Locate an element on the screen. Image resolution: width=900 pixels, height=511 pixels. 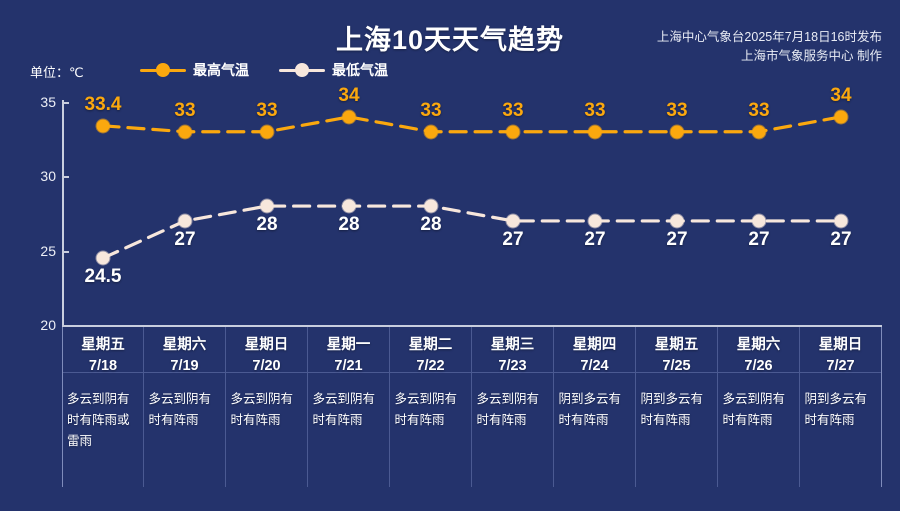
legend-item-low: 最低气温 is located at coordinates (333, 70).